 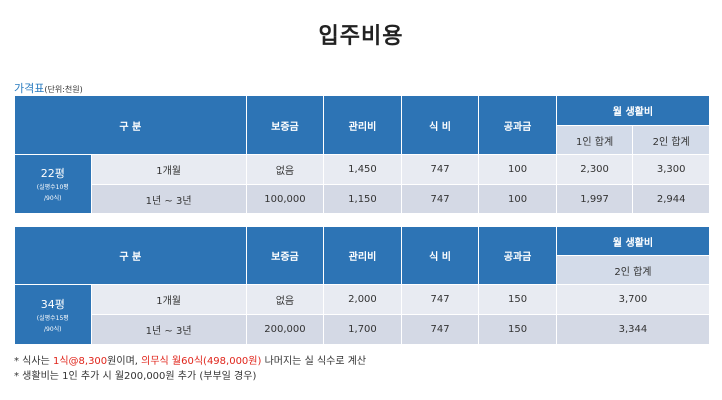 I want to click on size-main: 34평, so click(x=52, y=304).